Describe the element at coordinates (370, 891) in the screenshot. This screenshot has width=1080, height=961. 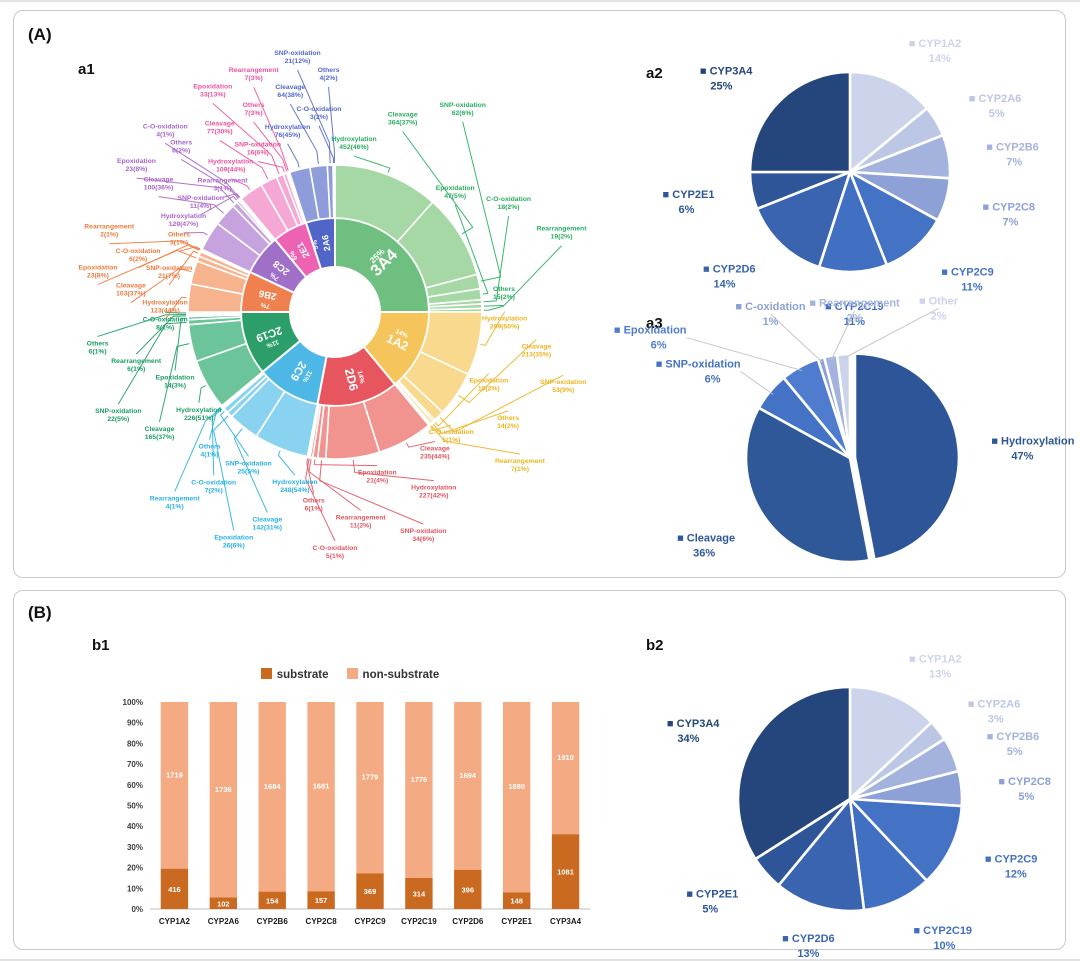
I see `bar-value-substrate: 369` at that location.